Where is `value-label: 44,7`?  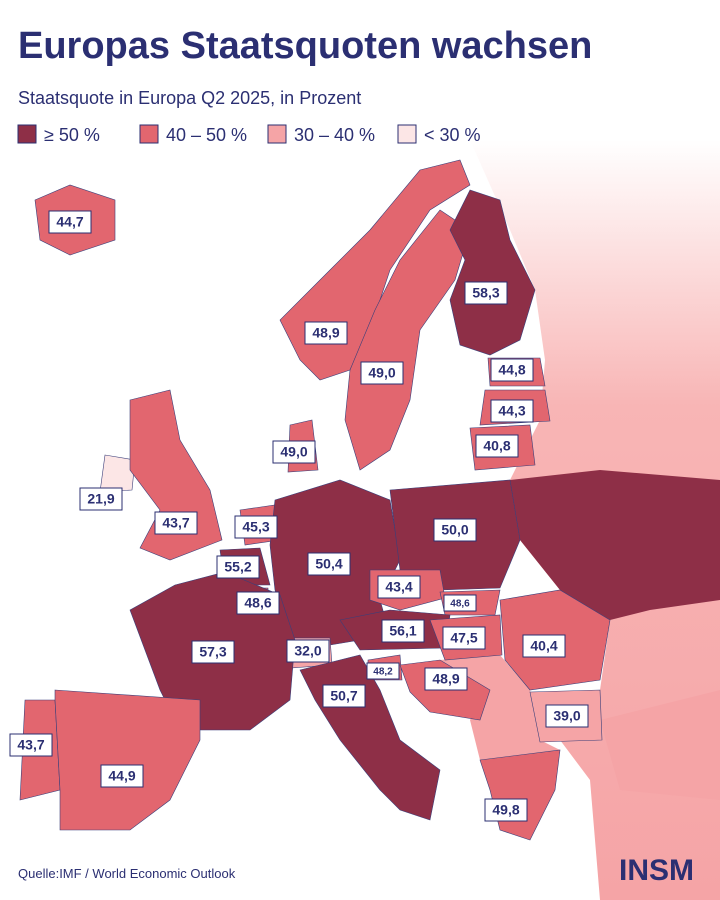 value-label: 44,7 is located at coordinates (69, 222).